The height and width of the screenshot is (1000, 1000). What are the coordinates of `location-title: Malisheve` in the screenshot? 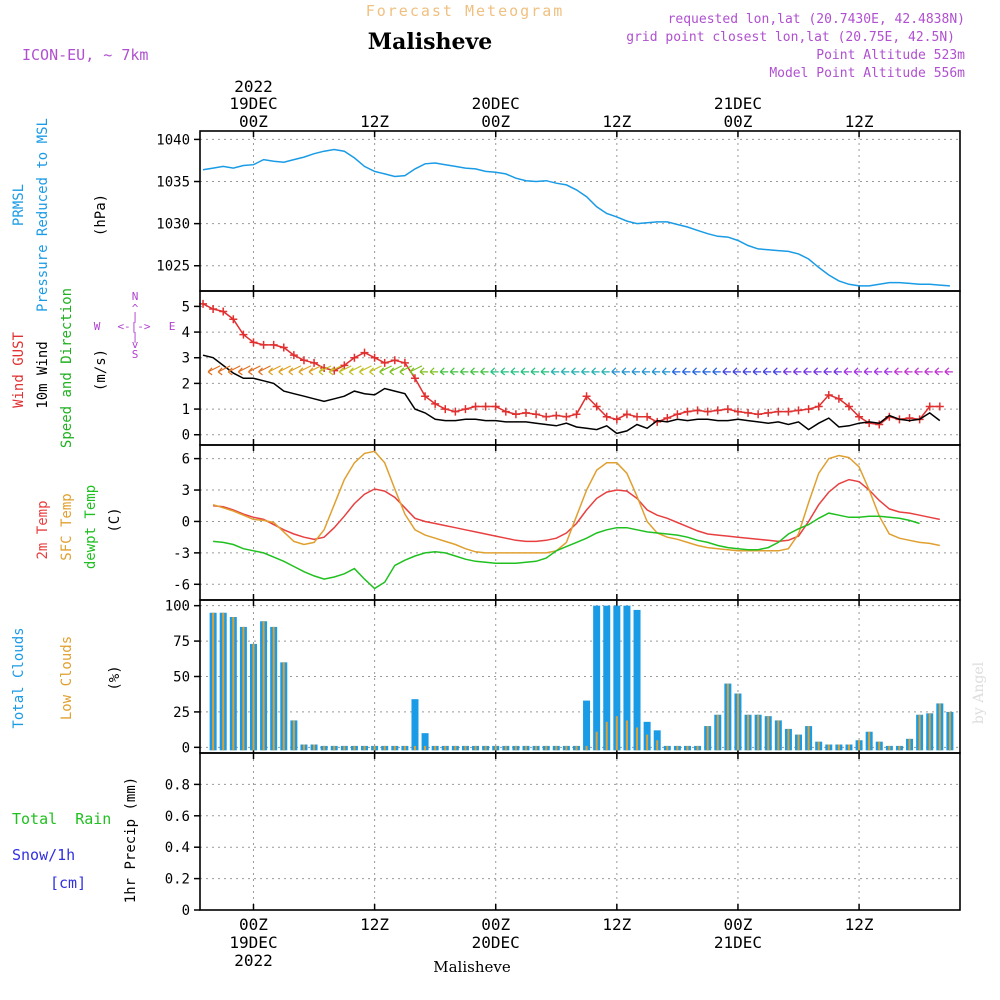 It's located at (430, 42).